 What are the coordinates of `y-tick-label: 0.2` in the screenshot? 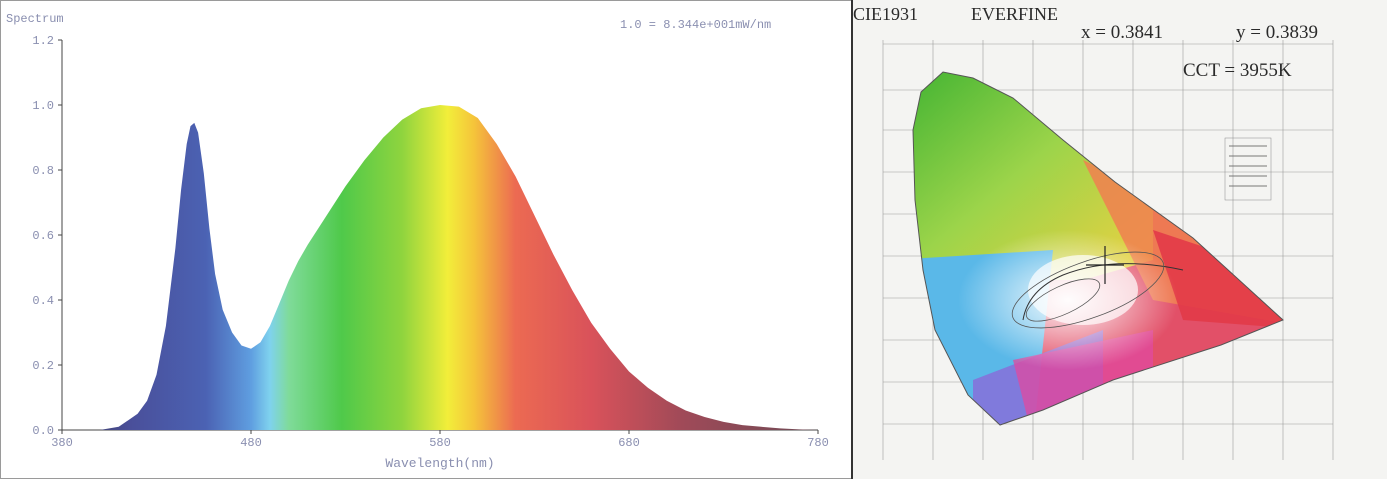 It's located at (43, 366).